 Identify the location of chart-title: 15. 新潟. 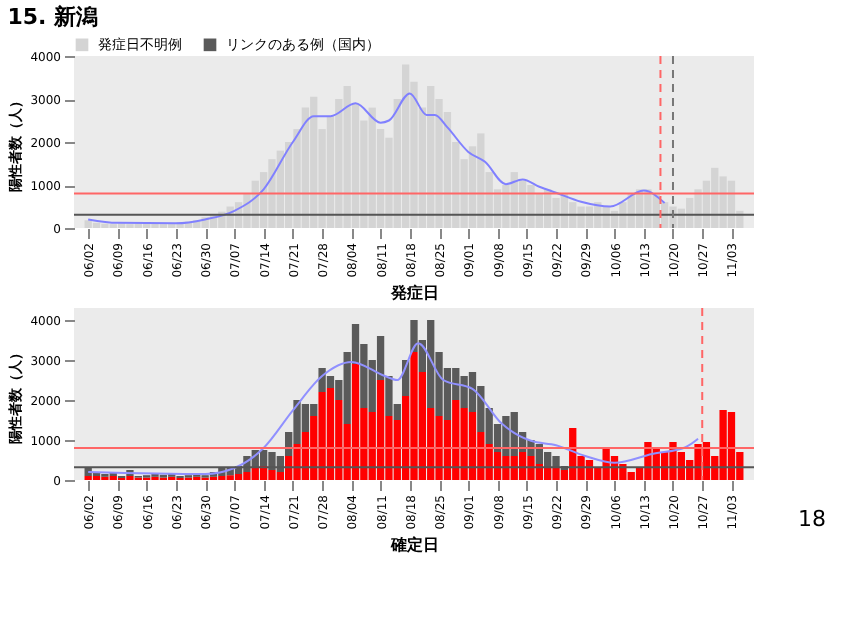
(53, 17).